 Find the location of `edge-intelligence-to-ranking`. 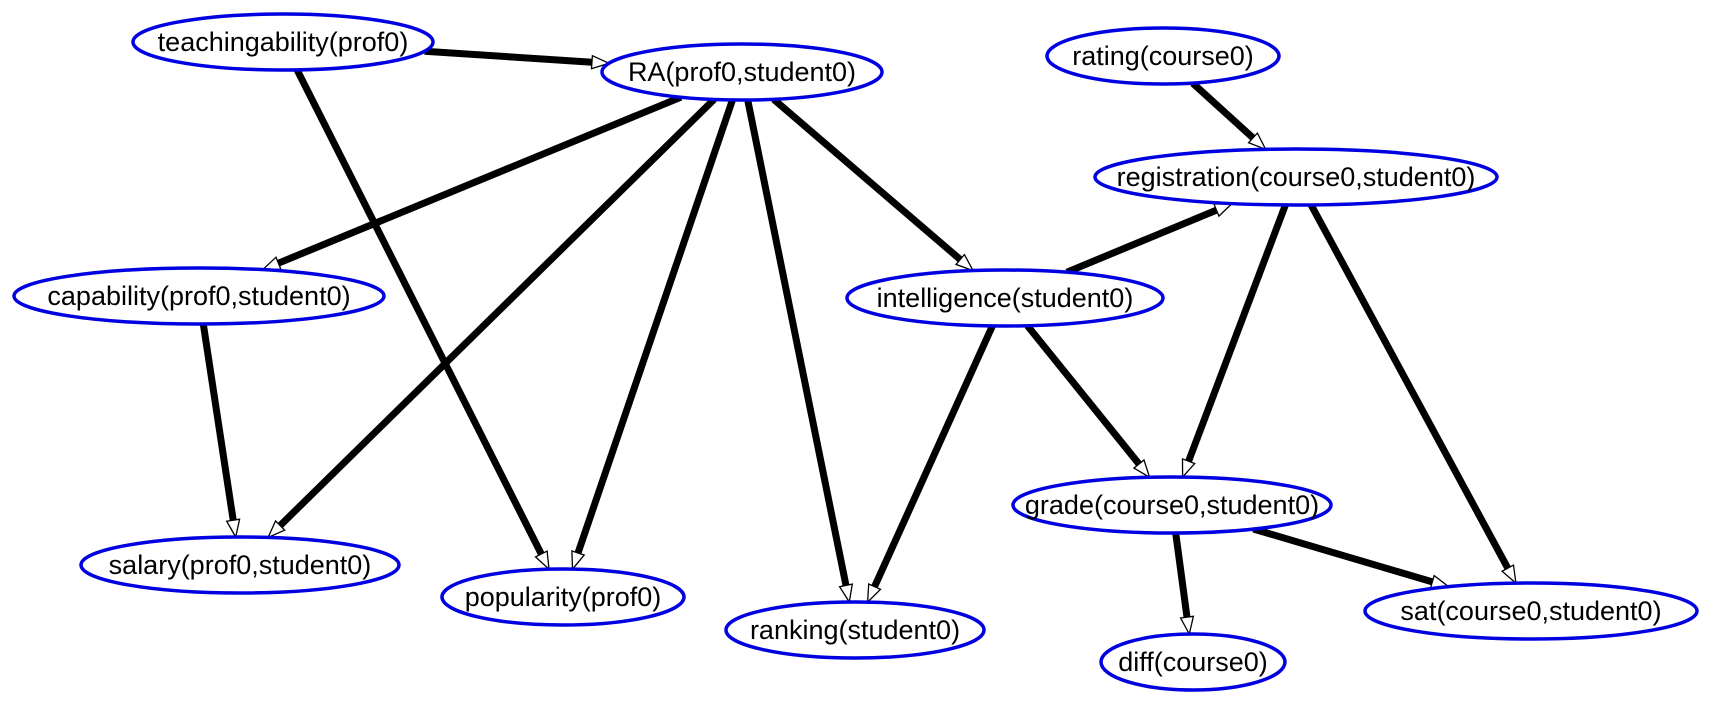

edge-intelligence-to-ranking is located at coordinates (931, 464).